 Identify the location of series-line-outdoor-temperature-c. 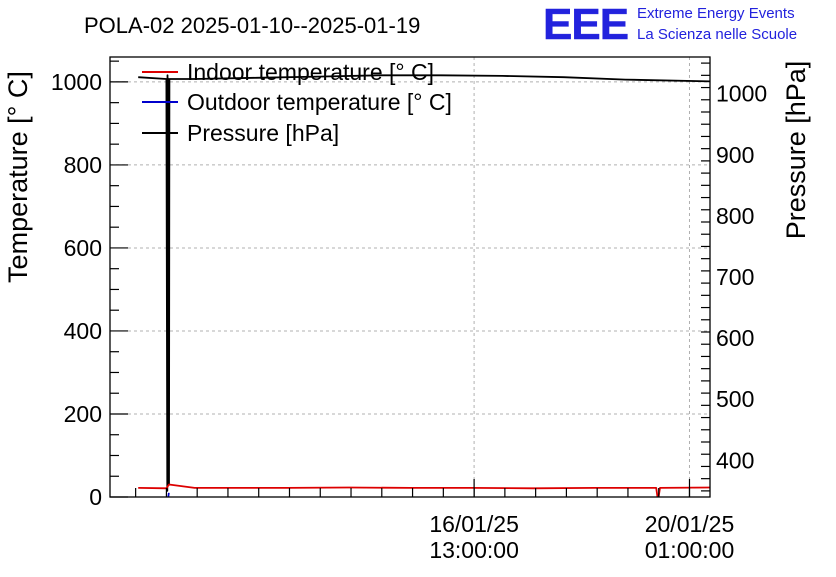
(168, 495).